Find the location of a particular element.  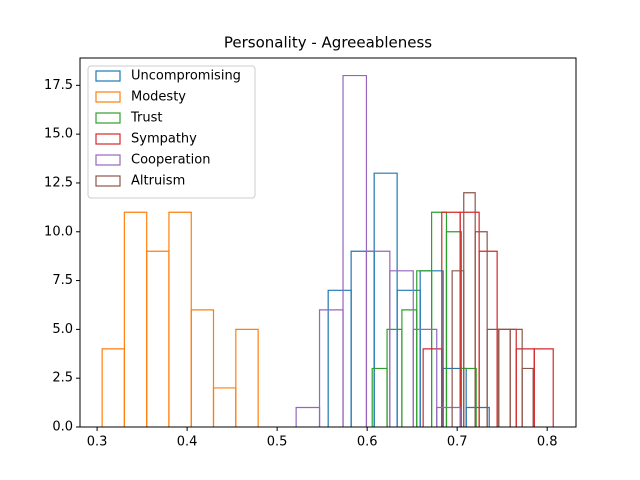

y-tick-label: 2.5 is located at coordinates (62, 378).